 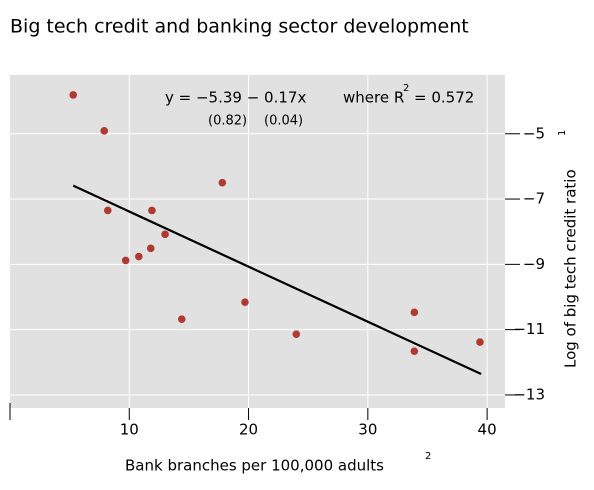 I want to click on r2-value: = 0.572, so click(x=444, y=98).